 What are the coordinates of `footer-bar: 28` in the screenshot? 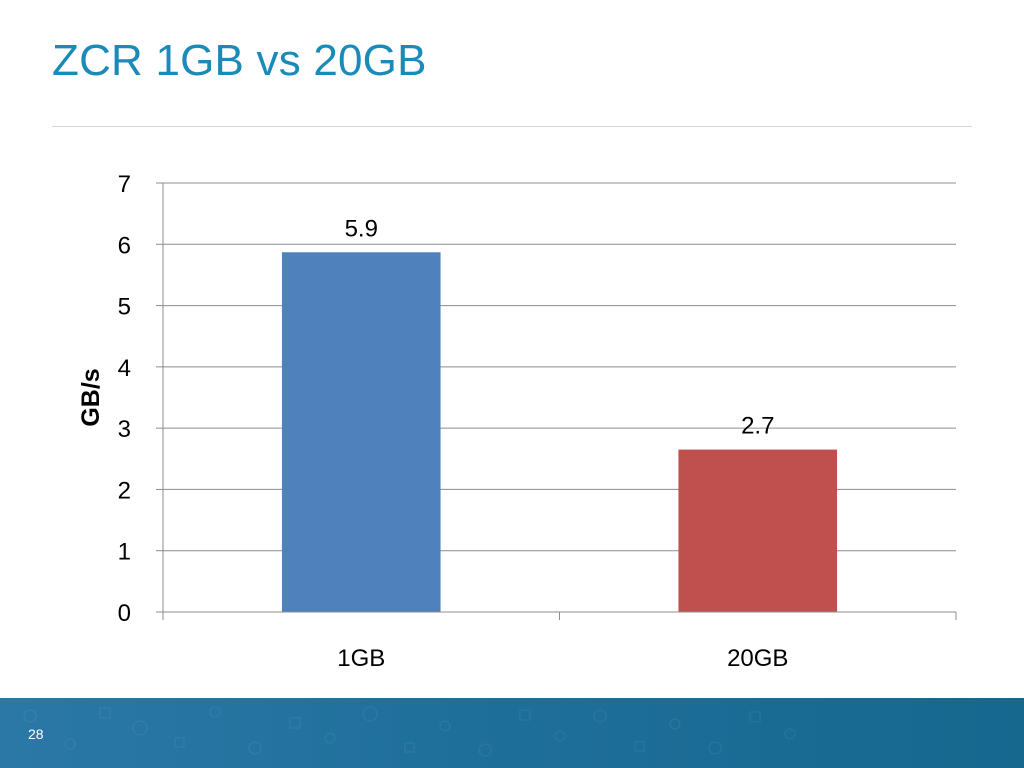 It's located at (512, 733).